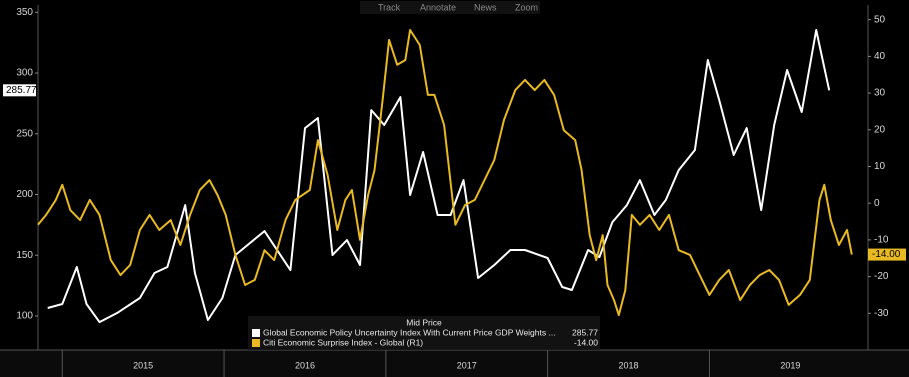  I want to click on y-tick-label: 300, so click(24, 73).